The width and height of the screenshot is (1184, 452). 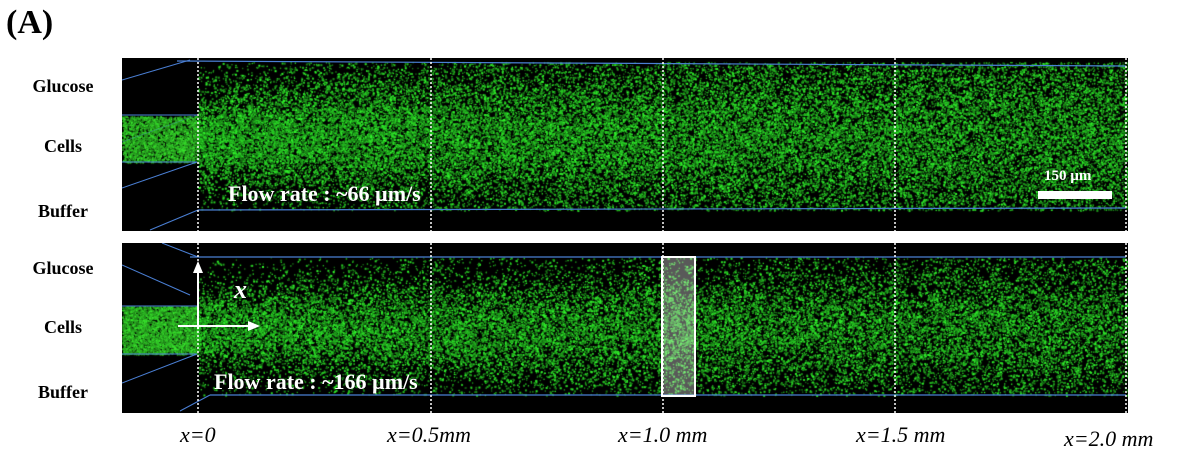 What do you see at coordinates (63, 211) in the screenshot?
I see `label-buffer-top: Buffer` at bounding box center [63, 211].